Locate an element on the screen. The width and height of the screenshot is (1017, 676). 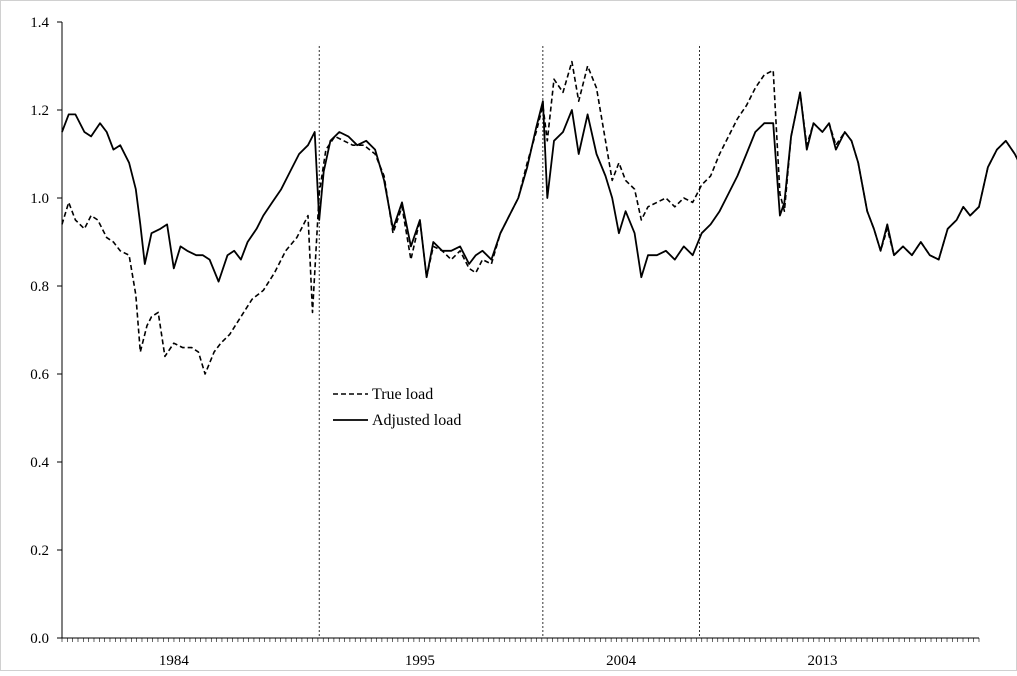
y-tick-label: 1.0 is located at coordinates (39, 199).